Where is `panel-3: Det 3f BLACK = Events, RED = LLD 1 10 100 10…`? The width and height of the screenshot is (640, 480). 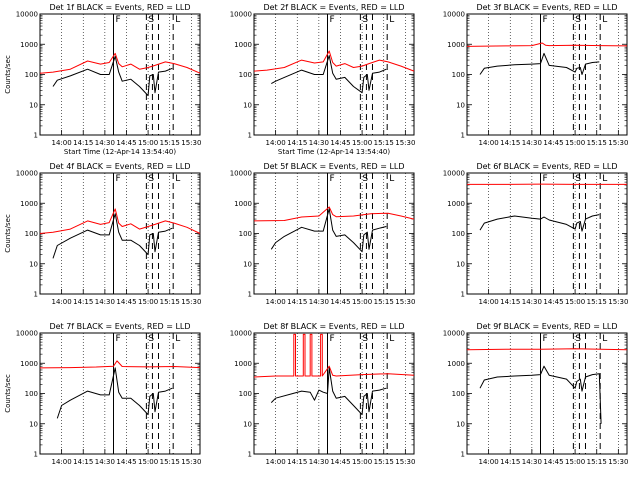 panel-3: Det 3f BLACK = Events, RED = LLD 1 10 100 10… is located at coordinates (536, 75).